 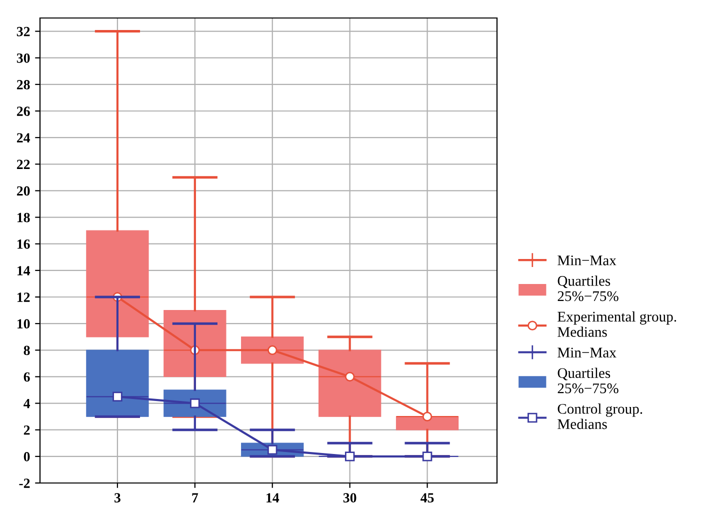 I want to click on y-tick-label: 8, so click(x=27, y=351).